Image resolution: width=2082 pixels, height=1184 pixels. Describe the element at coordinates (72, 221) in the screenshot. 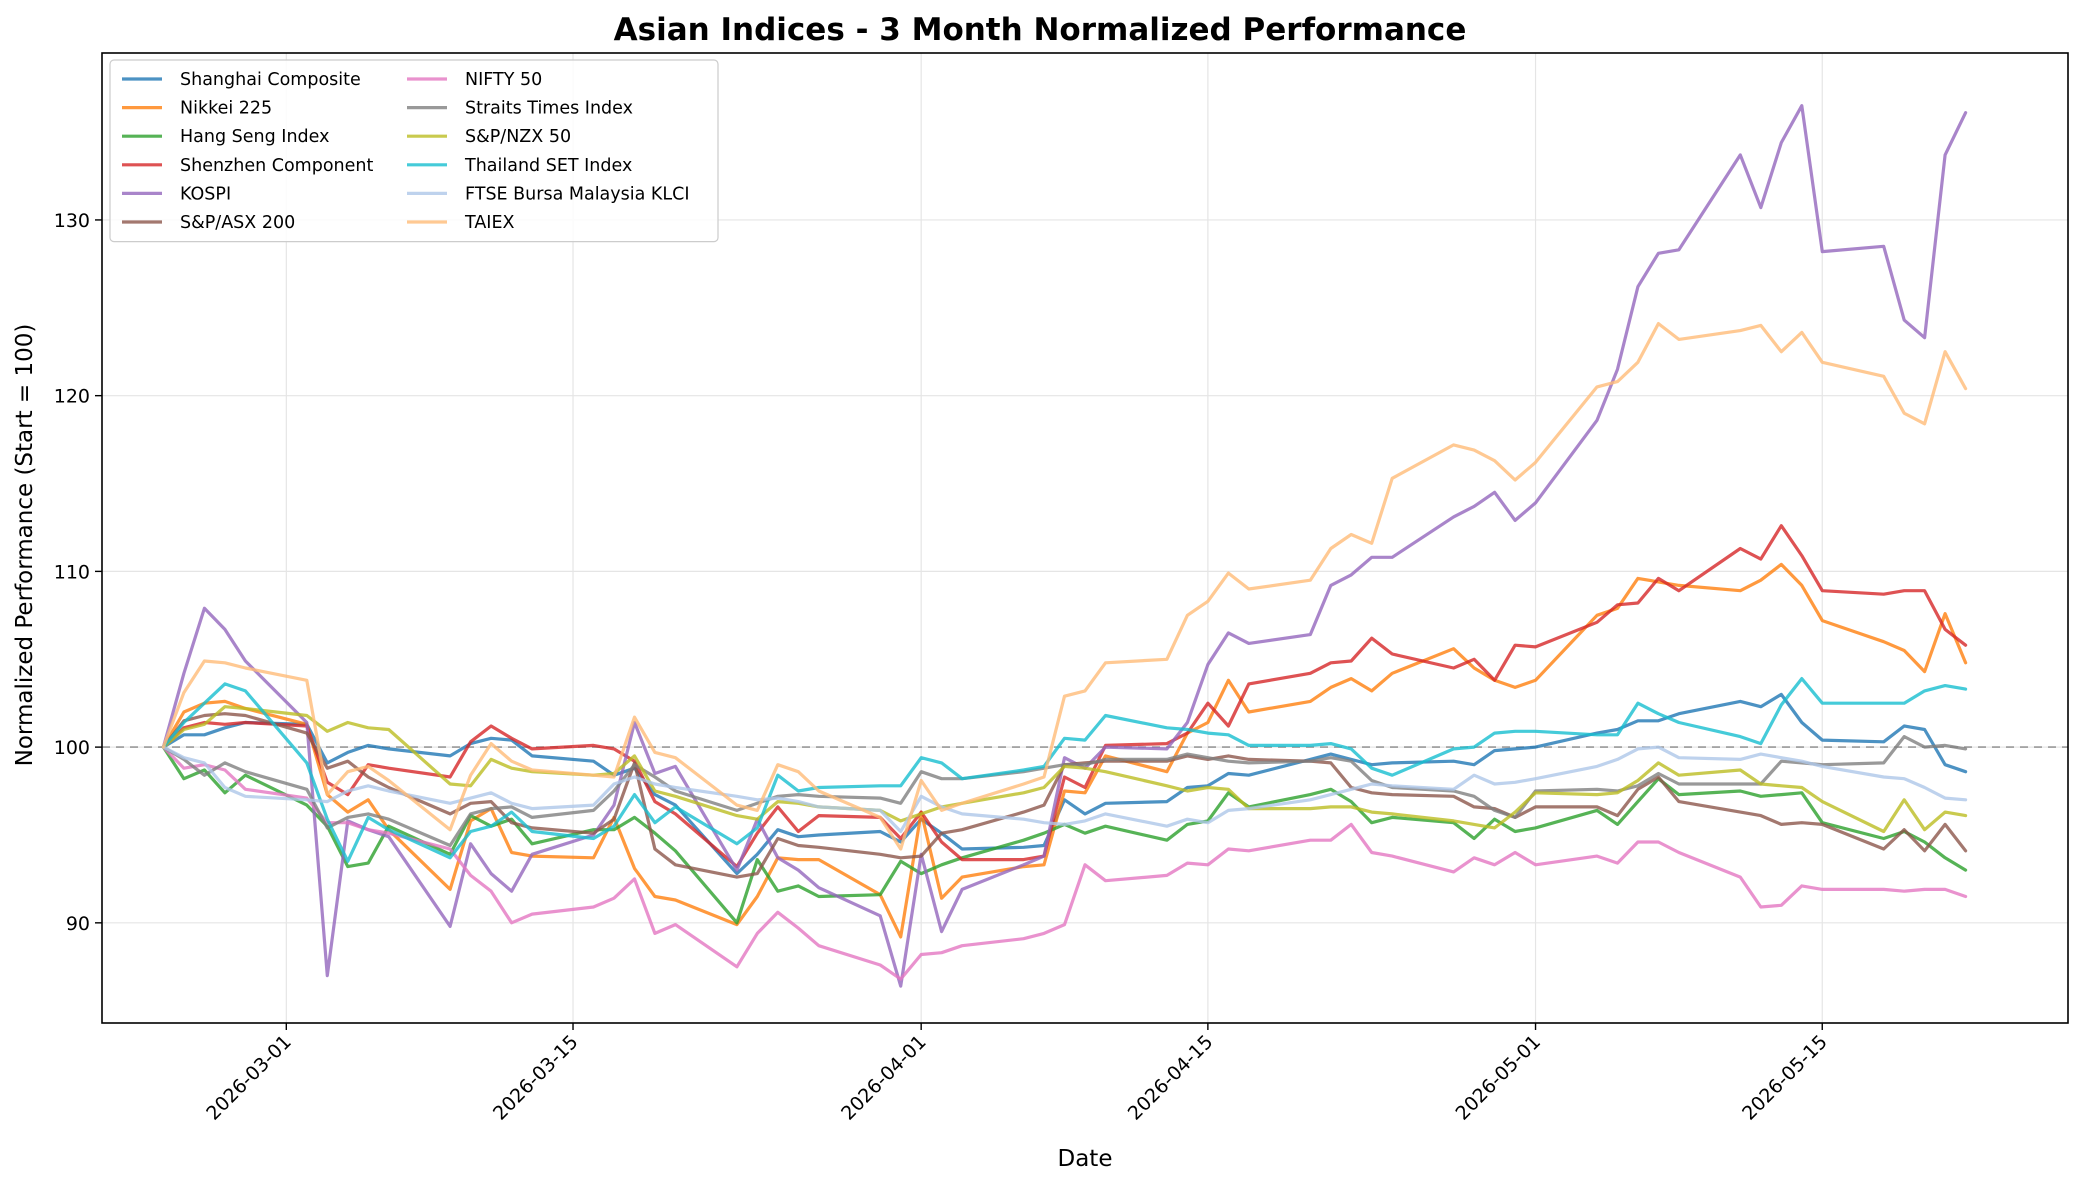

I see `y-tick-label: 130` at that location.